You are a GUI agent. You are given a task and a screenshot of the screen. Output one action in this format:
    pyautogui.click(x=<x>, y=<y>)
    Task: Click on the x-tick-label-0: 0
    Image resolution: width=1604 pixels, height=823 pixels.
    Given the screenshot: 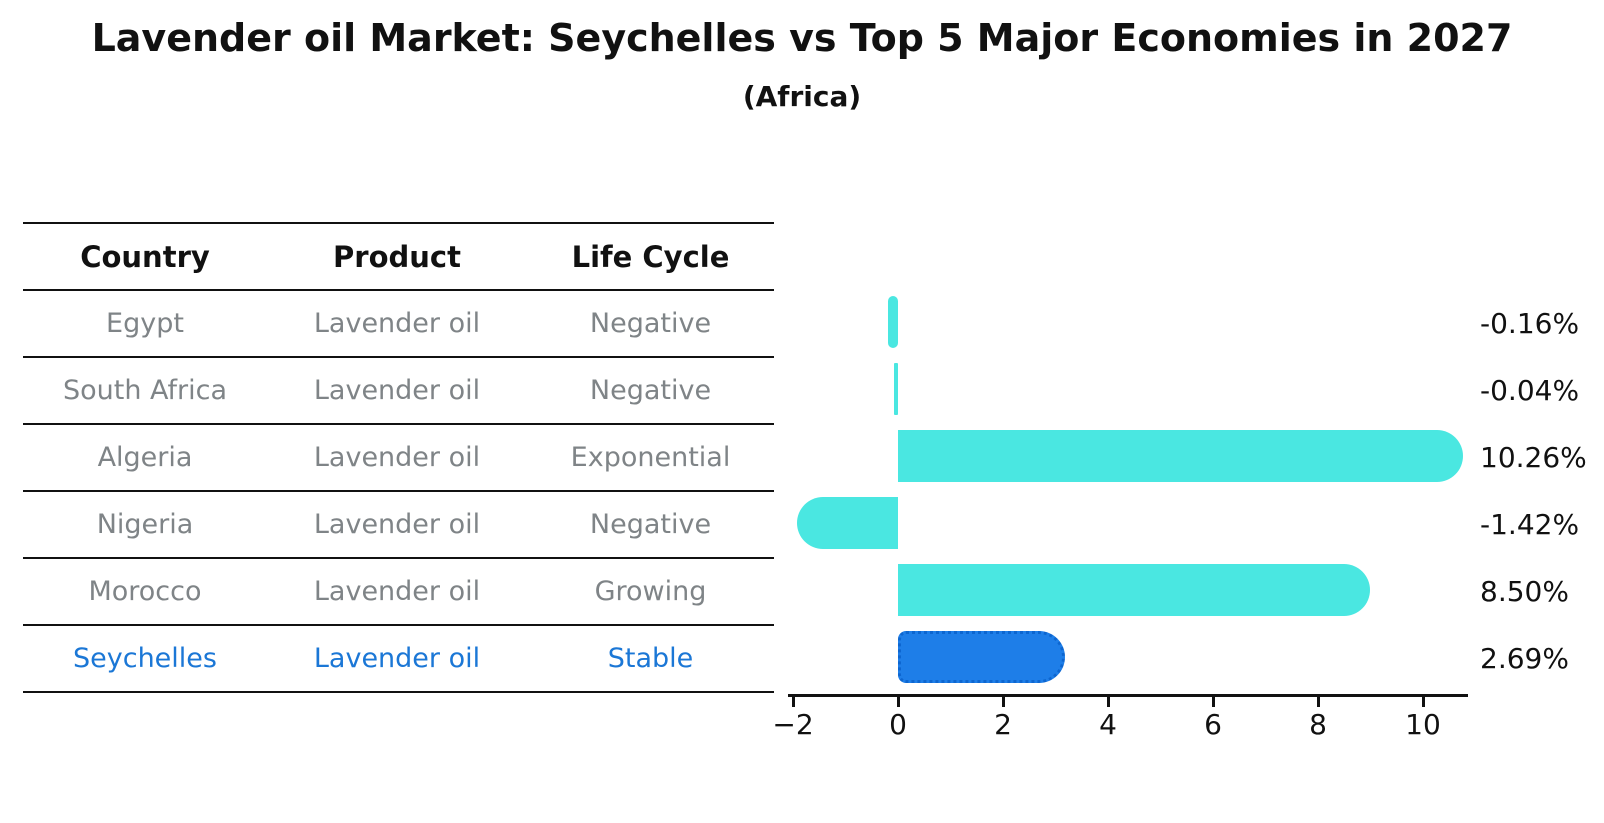 What is the action you would take?
    pyautogui.click(x=898, y=724)
    